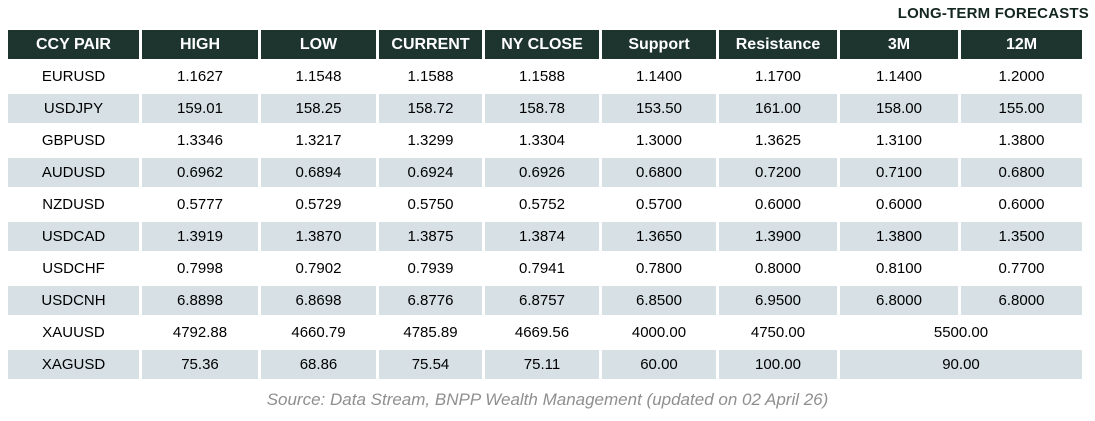 Image resolution: width=1095 pixels, height=421 pixels. What do you see at coordinates (73, 172) in the screenshot?
I see `cell-pair: AUDUSD` at bounding box center [73, 172].